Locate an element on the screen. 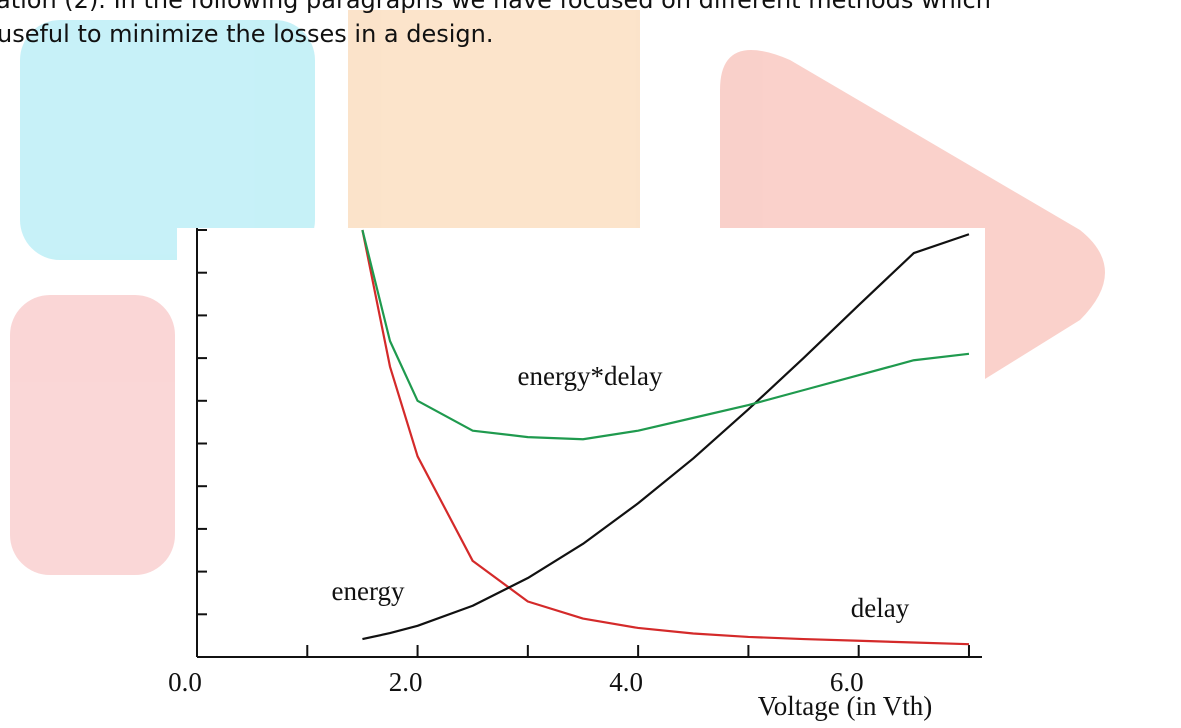  x-tick-label: 4.0 is located at coordinates (626, 682).